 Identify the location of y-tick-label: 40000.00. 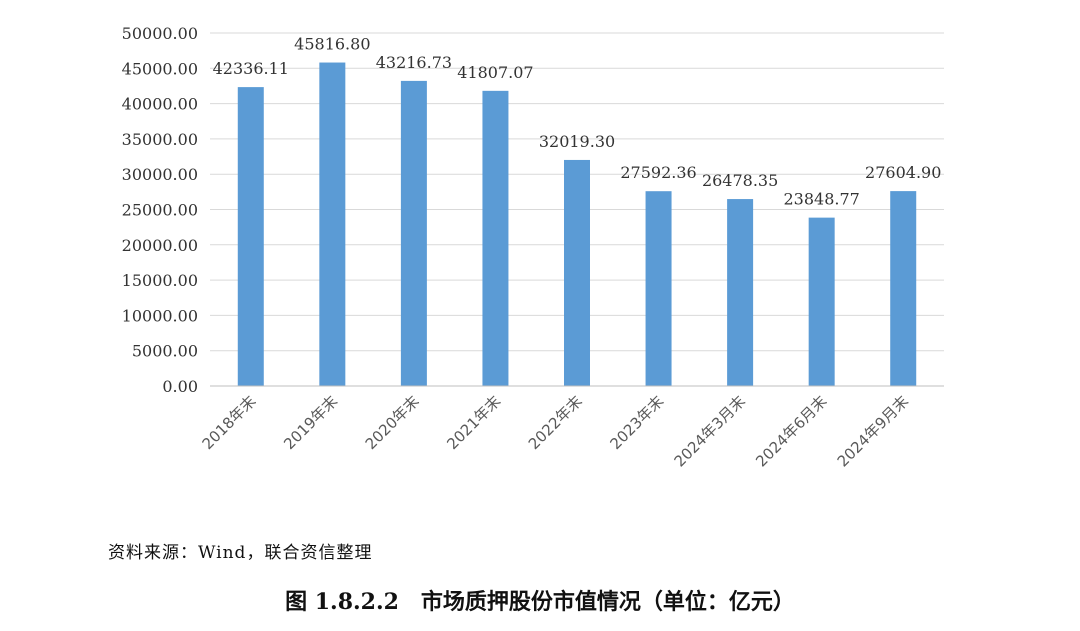
(160, 104).